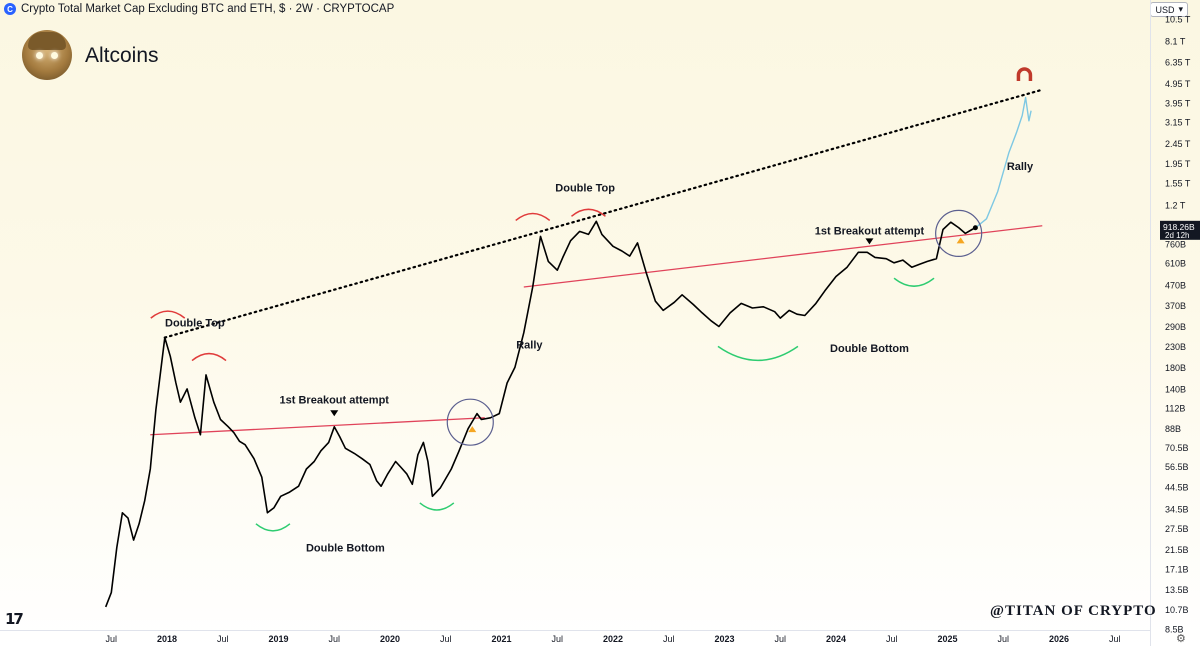 The image size is (1200, 646). What do you see at coordinates (1175, 347) in the screenshot?
I see `y-tick-label: 230B` at bounding box center [1175, 347].